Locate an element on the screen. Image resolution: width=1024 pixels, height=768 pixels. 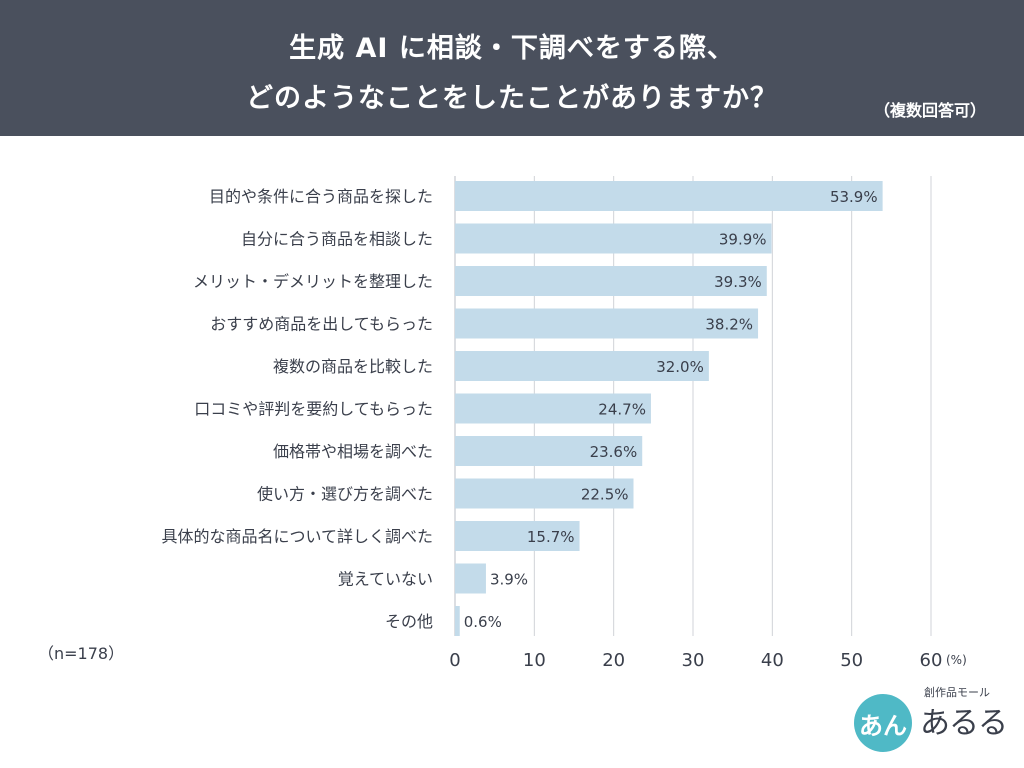
value-label: 38.2% is located at coordinates (729, 325).